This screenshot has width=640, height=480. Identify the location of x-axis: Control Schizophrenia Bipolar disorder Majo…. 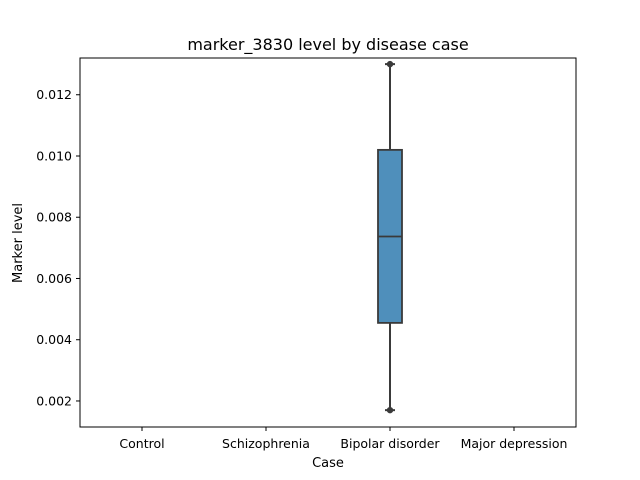
(343, 439).